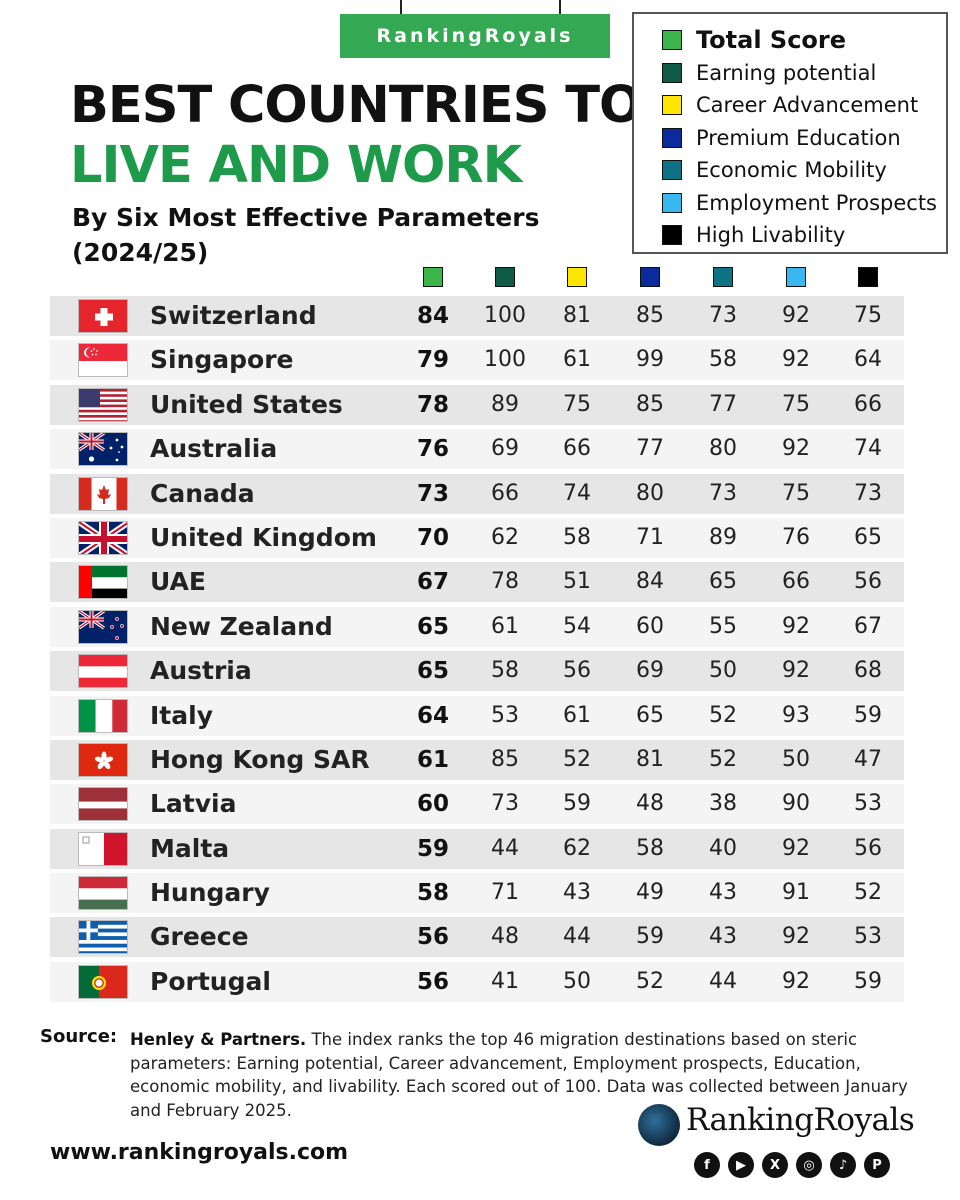 Image resolution: width=960 pixels, height=1200 pixels. Describe the element at coordinates (103, 848) in the screenshot. I see `malta-flag` at that location.